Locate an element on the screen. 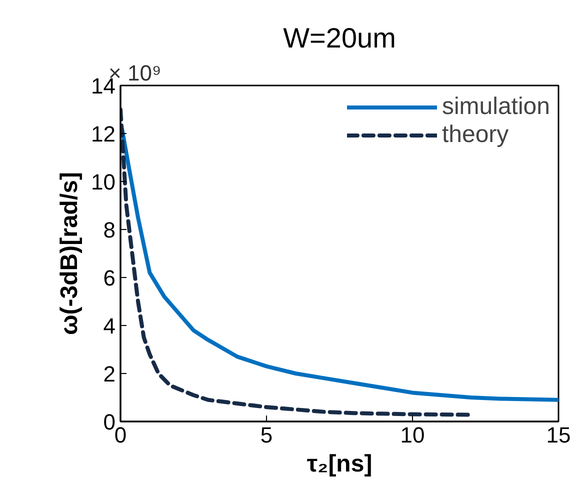 This screenshot has height=491, width=578. chart-title: W=20um is located at coordinates (339, 38).